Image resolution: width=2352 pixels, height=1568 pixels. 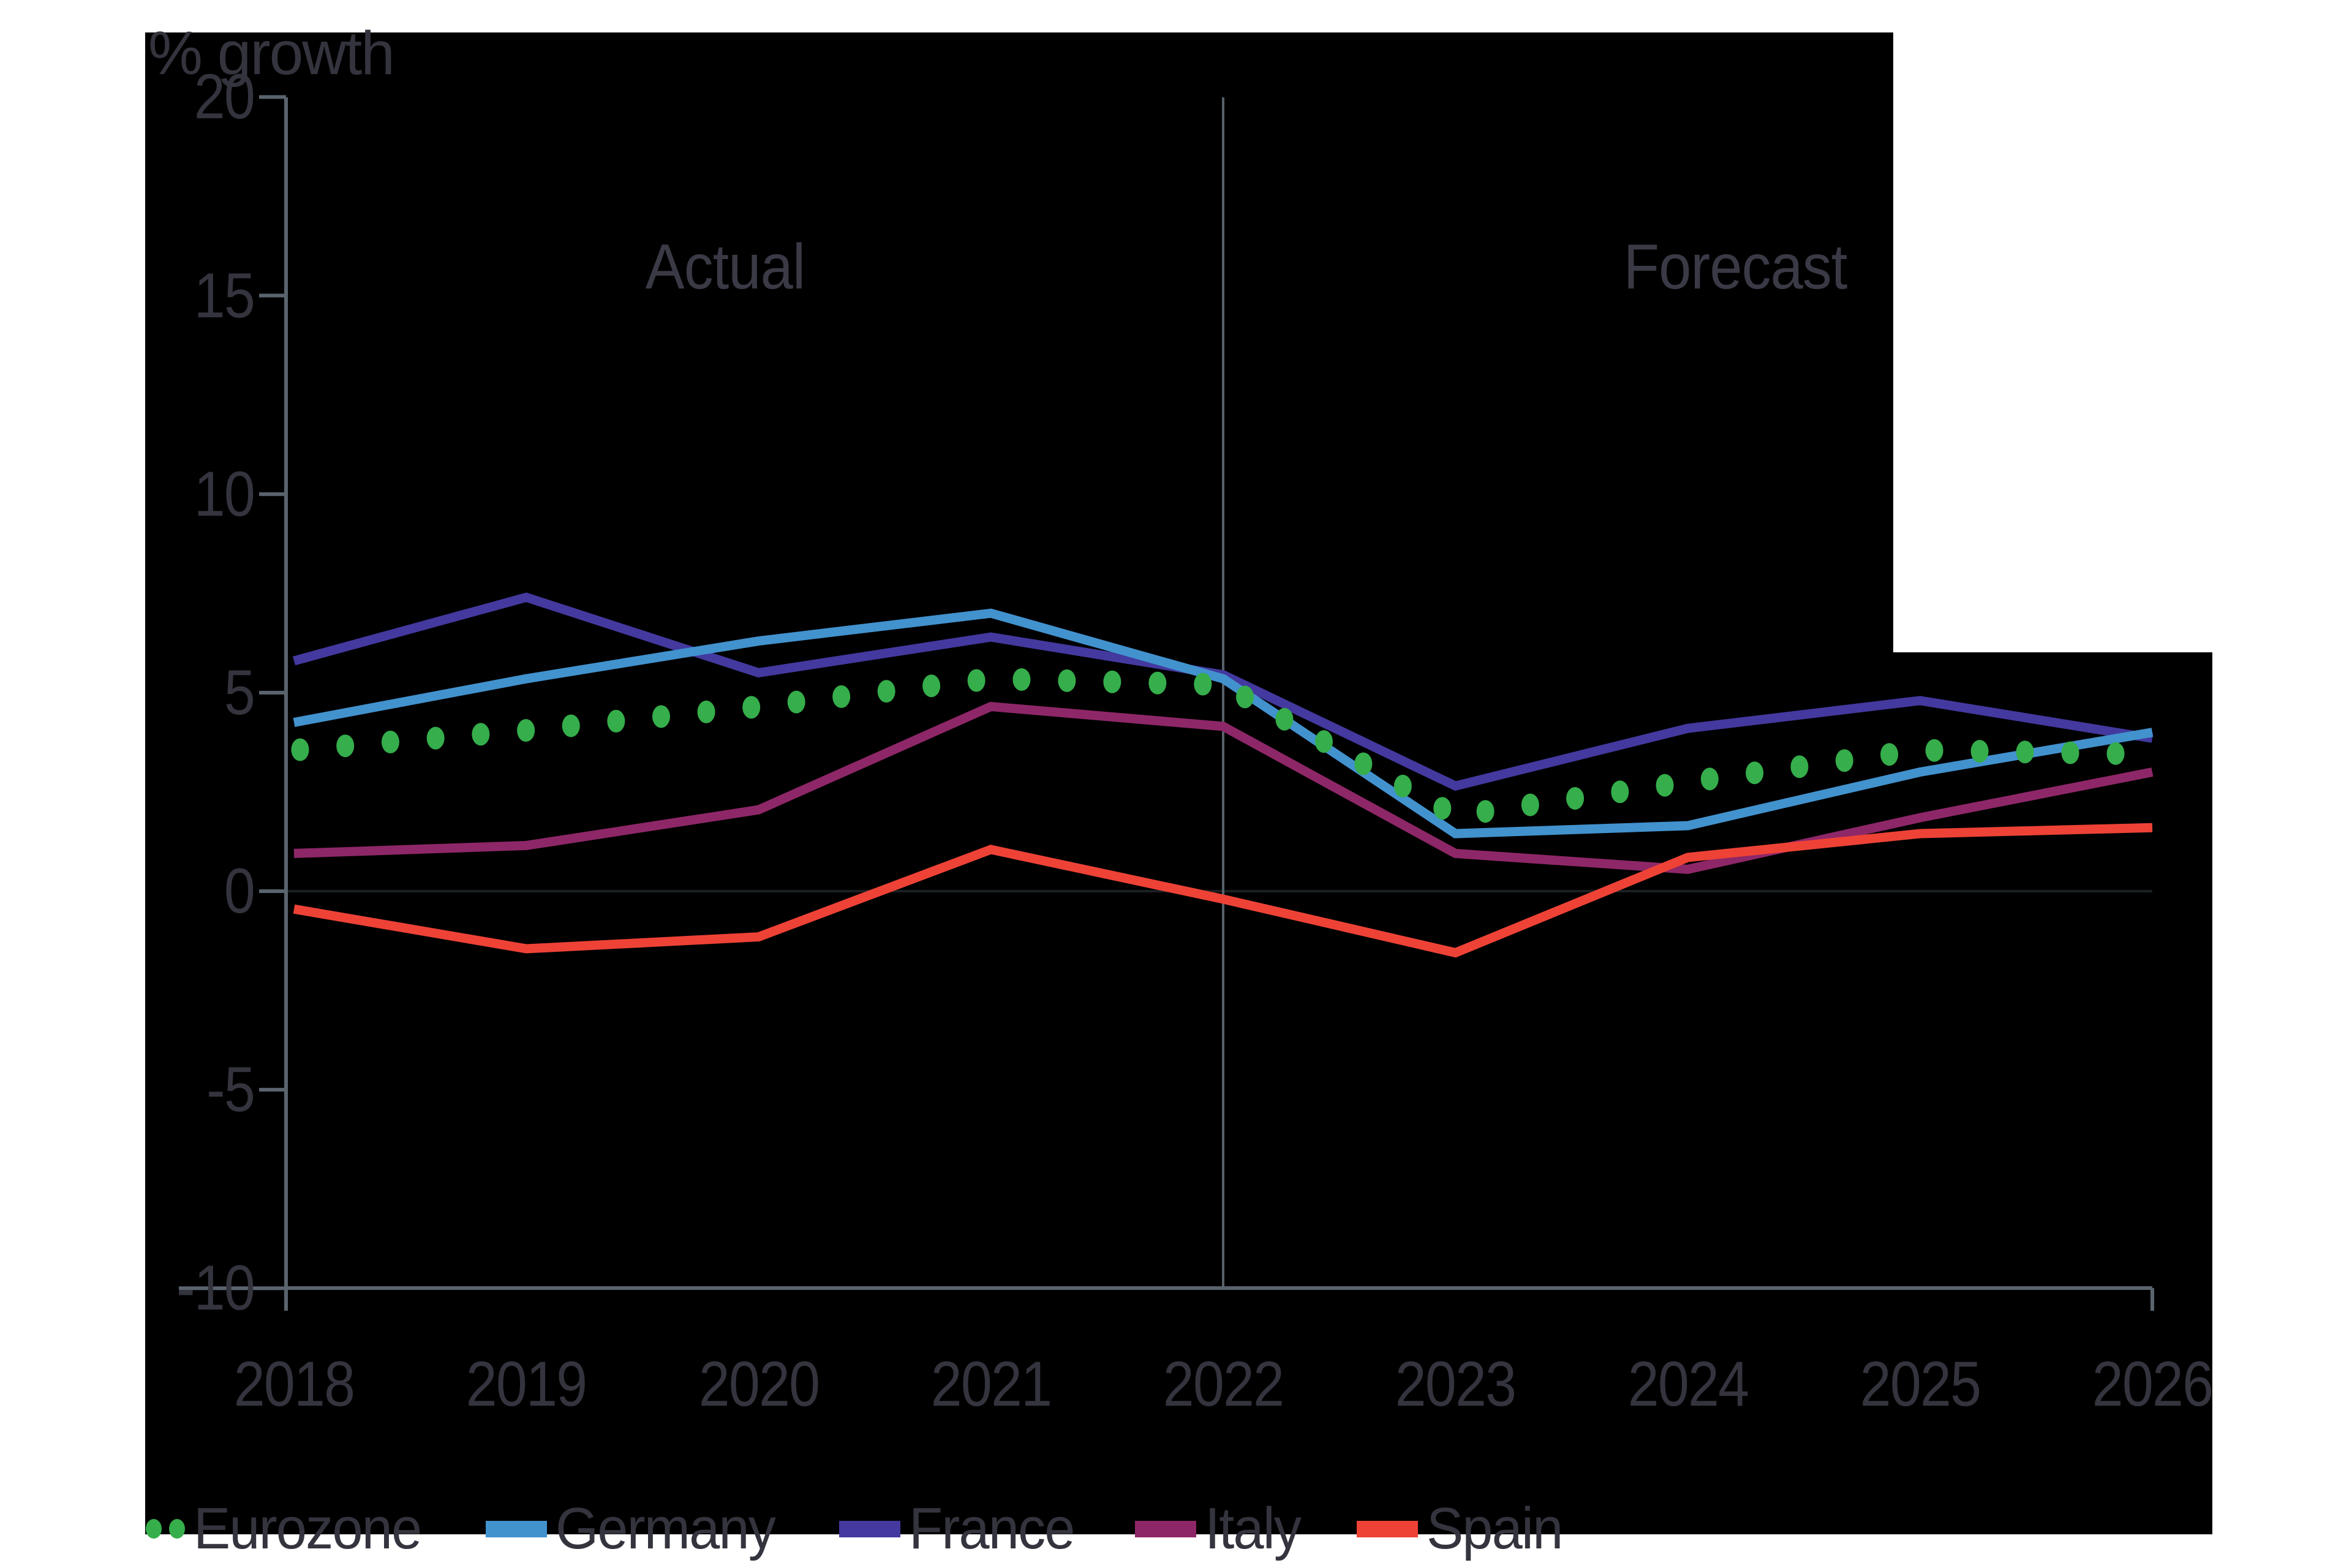 I want to click on y-tick-label-5: 5, so click(x=240, y=693).